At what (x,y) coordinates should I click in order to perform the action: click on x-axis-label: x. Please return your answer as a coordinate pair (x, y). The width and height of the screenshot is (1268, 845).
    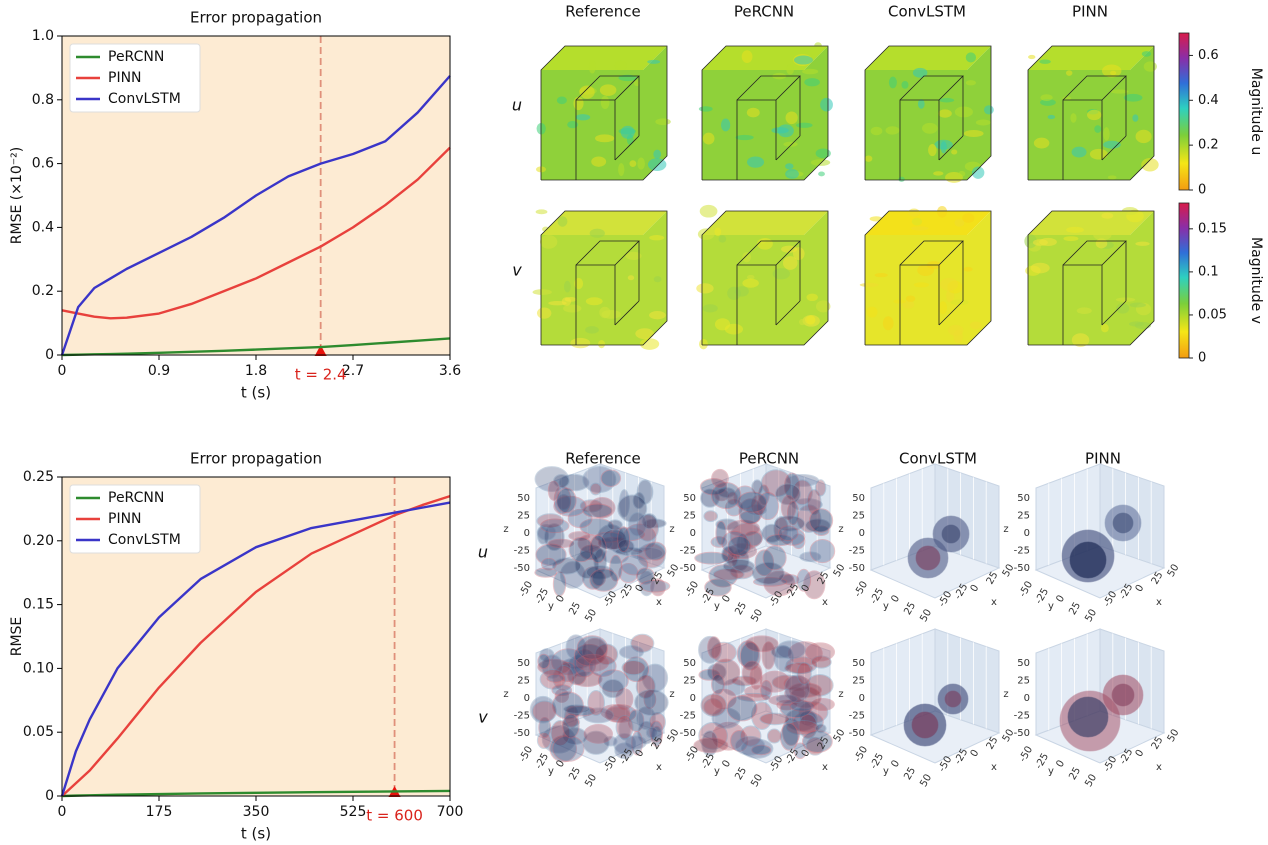
    Looking at the image, I should click on (659, 602).